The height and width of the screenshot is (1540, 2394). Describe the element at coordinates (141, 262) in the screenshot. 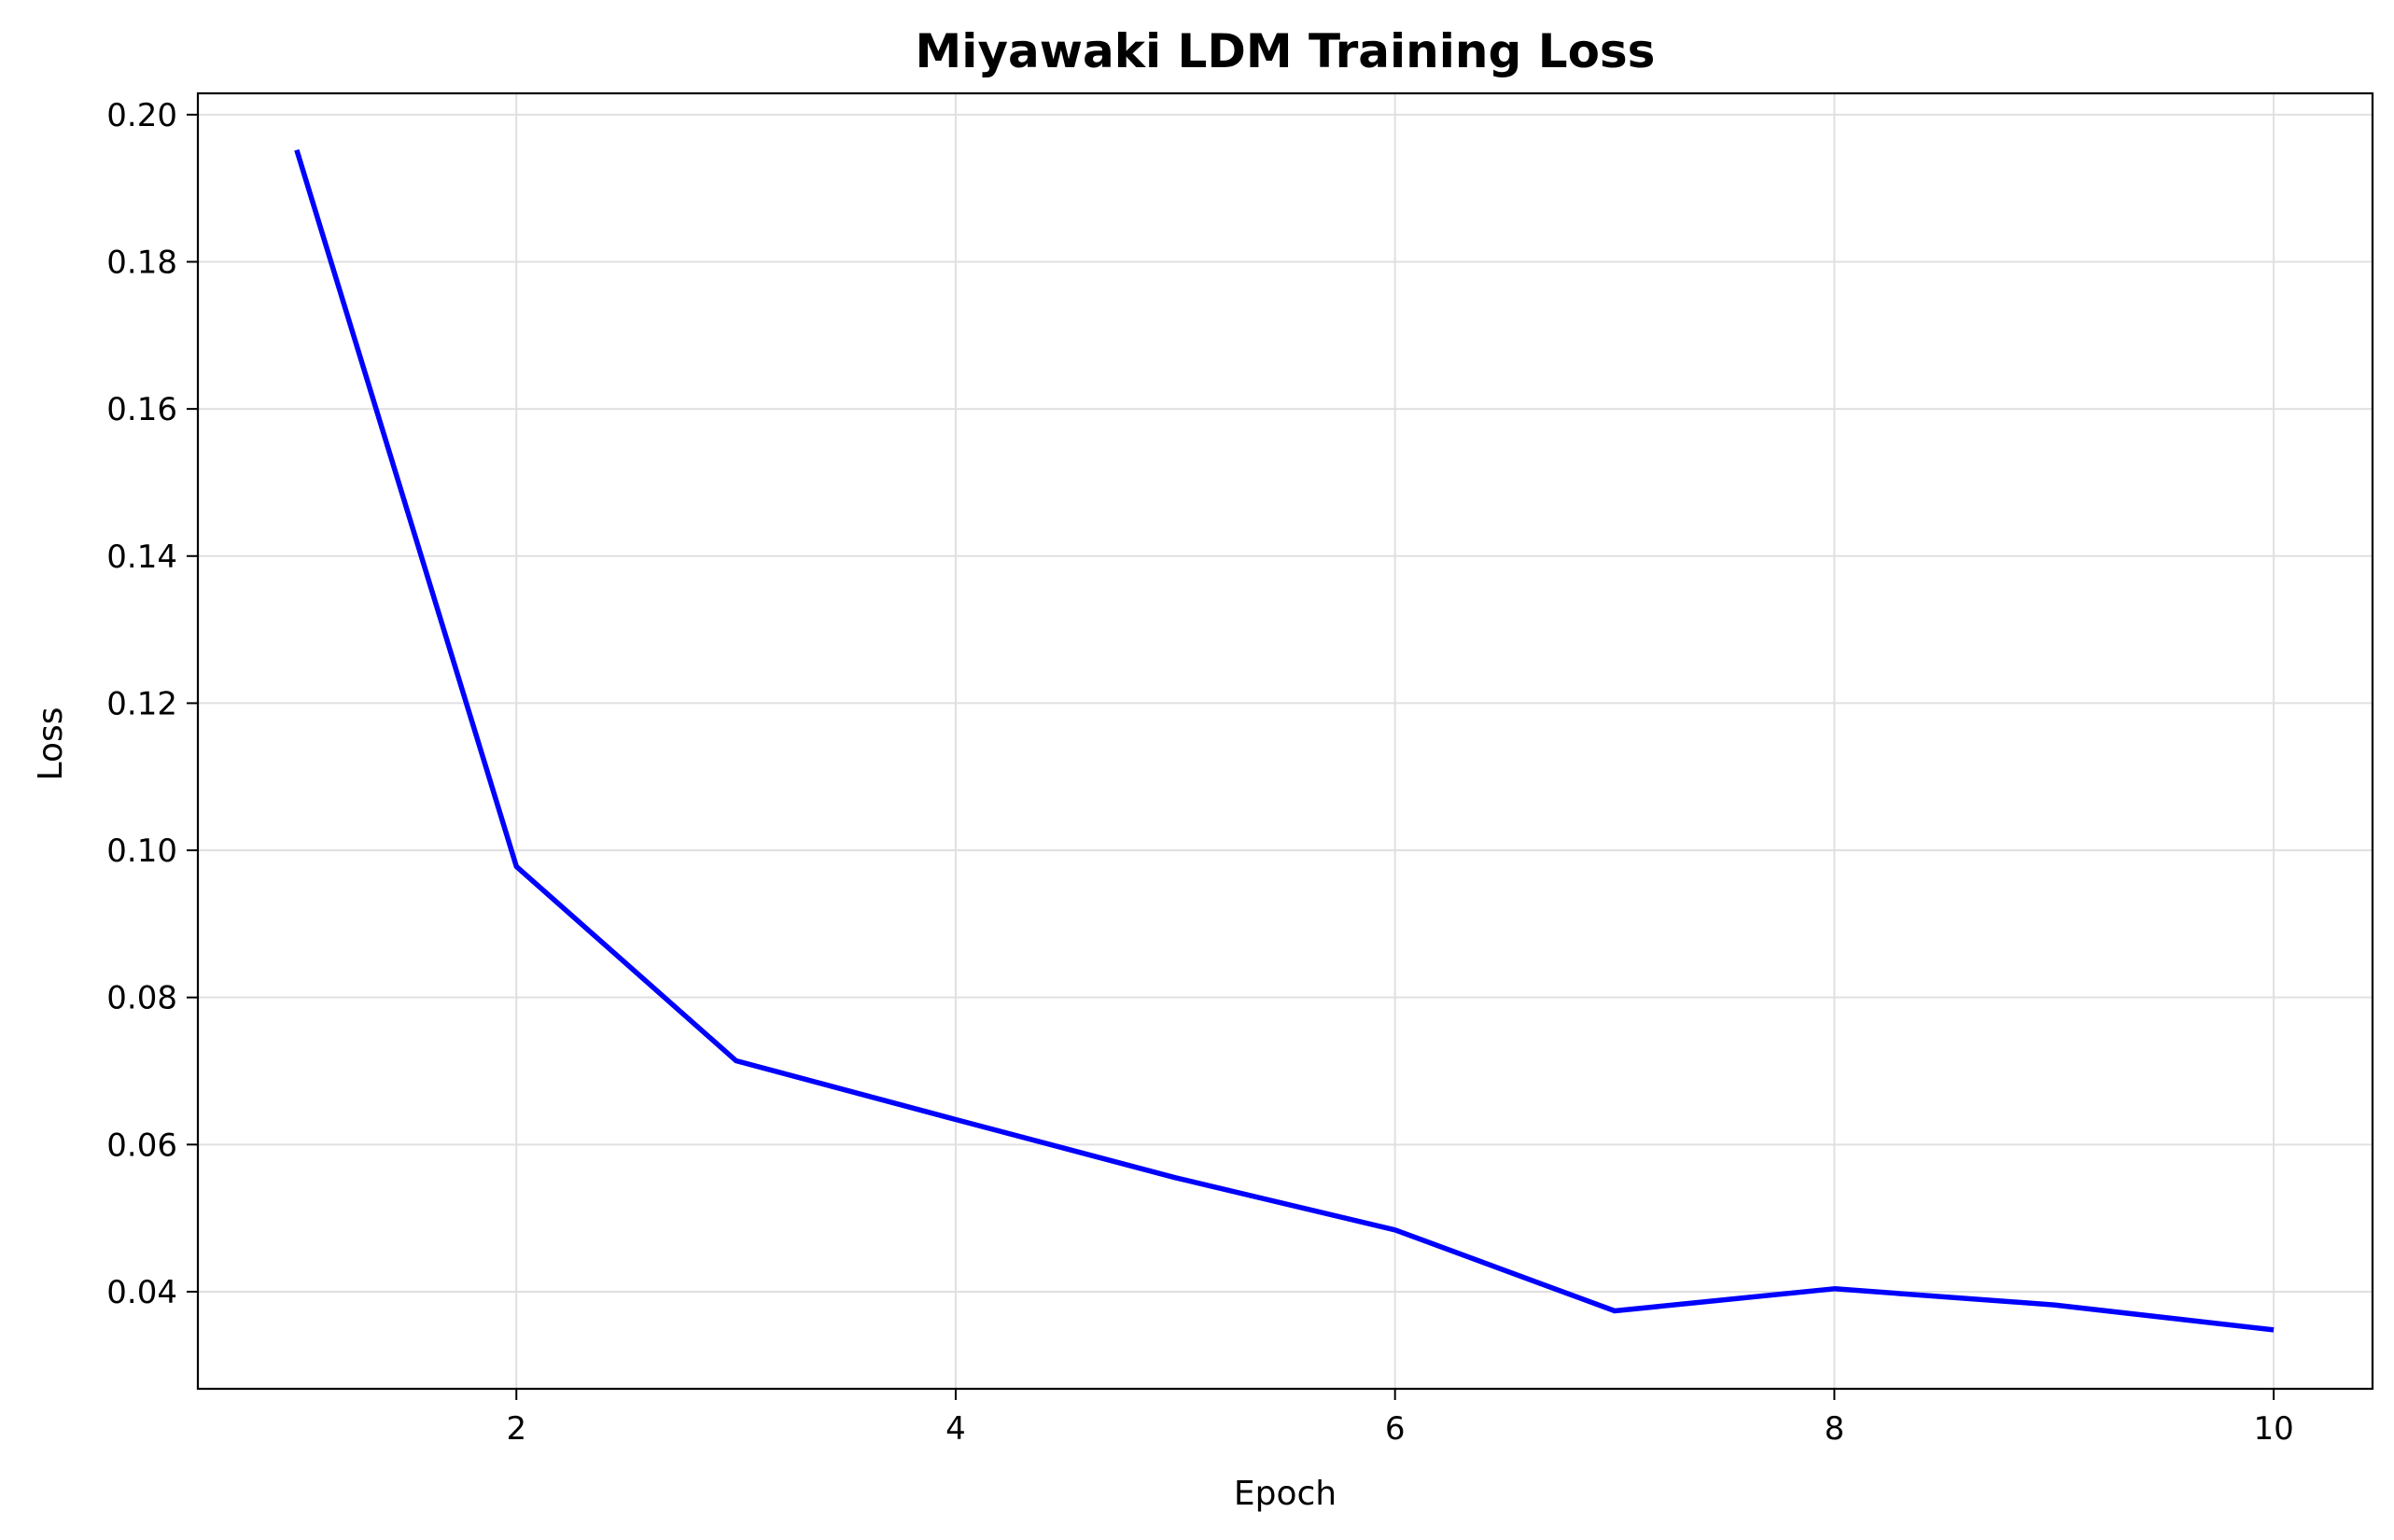

I see `y-tick-label: 0.18` at that location.